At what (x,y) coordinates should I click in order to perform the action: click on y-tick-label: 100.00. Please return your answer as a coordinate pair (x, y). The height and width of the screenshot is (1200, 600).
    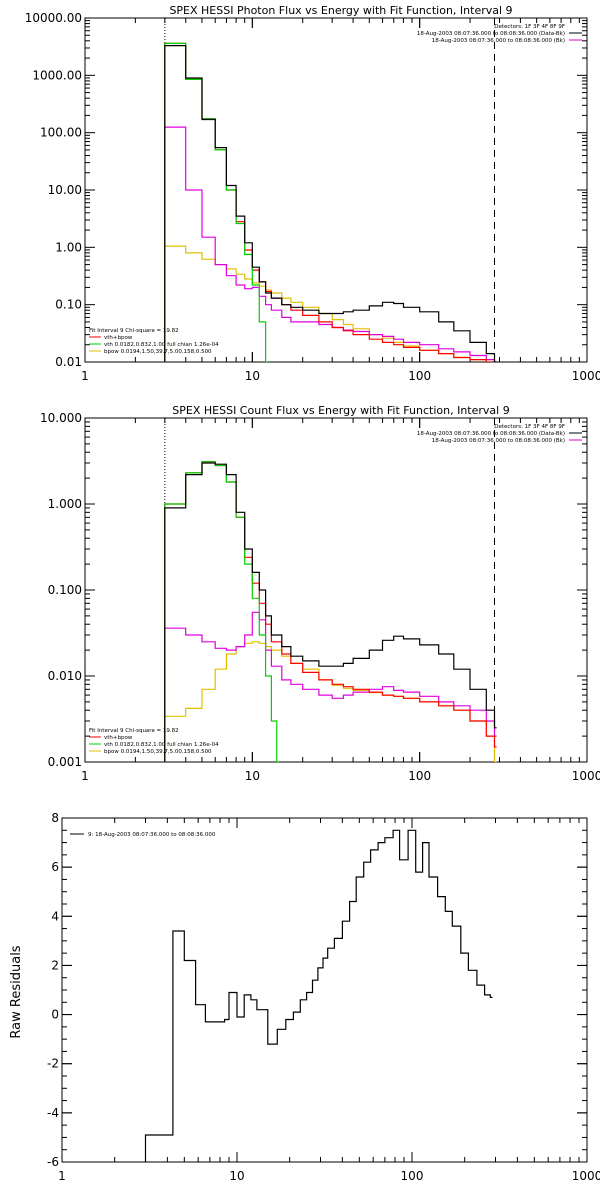
    Looking at the image, I should click on (61, 133).